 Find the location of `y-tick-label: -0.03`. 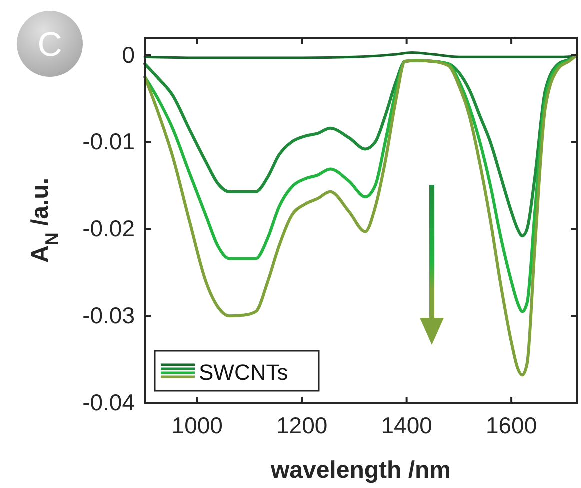

y-tick-label: -0.03 is located at coordinates (108, 315).